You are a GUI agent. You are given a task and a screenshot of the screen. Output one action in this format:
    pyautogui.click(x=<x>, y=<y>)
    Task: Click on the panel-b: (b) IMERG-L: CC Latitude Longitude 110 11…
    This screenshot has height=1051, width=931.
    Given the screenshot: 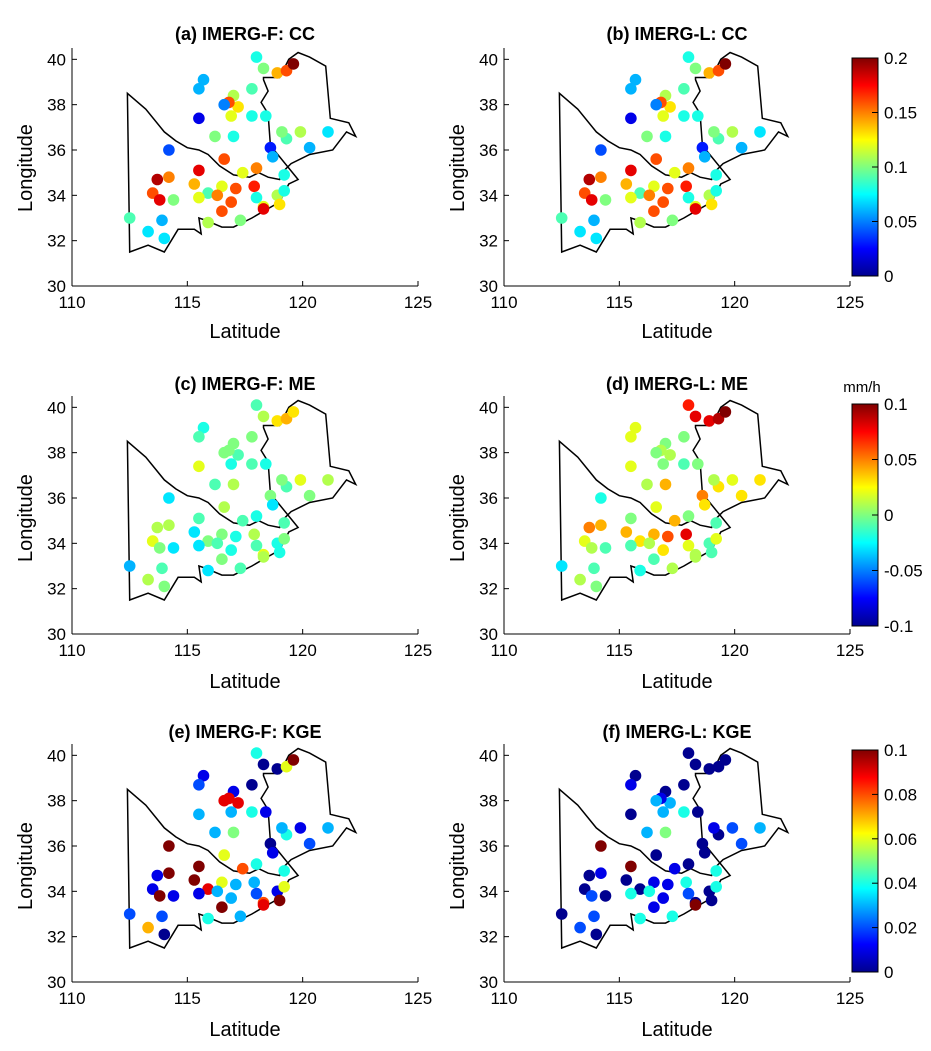 What is the action you would take?
    pyautogui.click(x=655, y=183)
    